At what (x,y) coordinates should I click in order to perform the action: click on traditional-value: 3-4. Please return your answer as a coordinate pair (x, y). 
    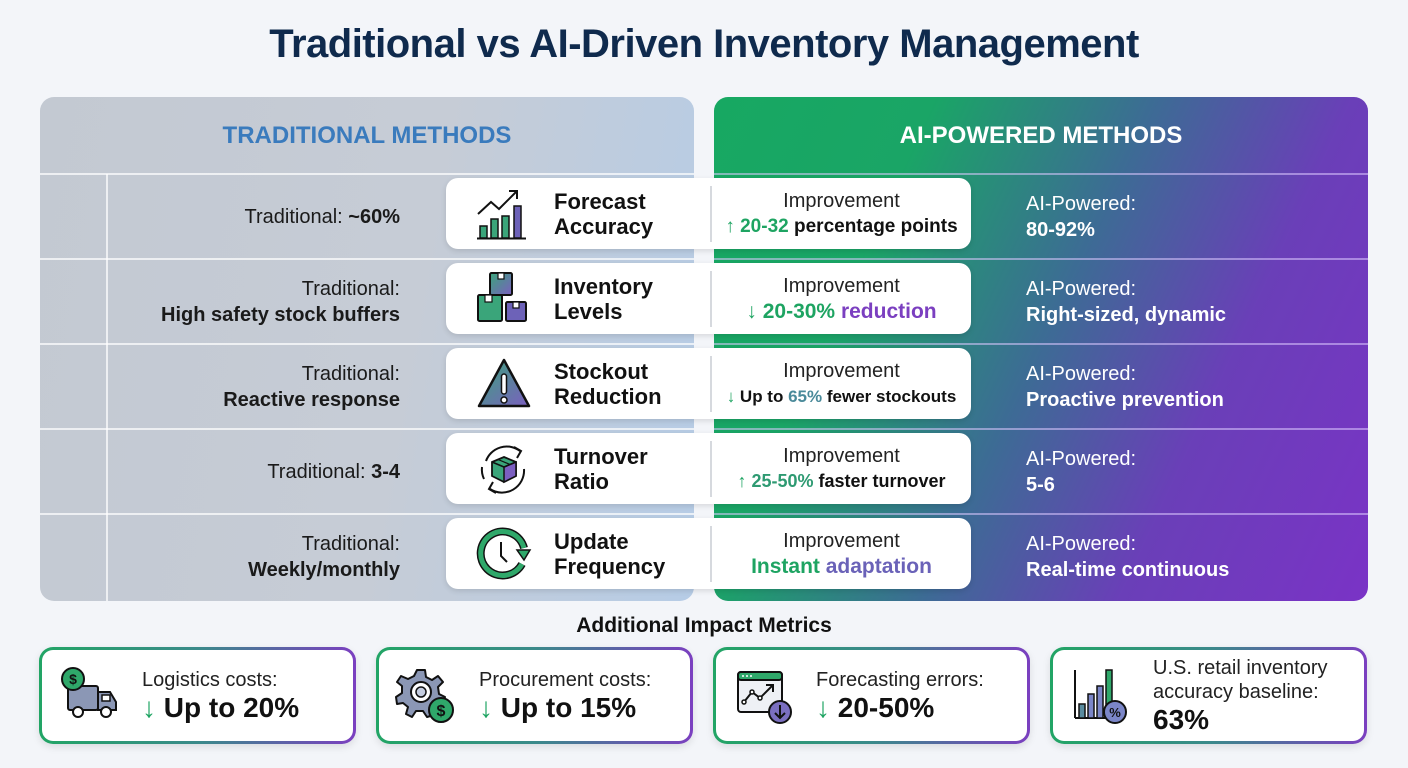
    Looking at the image, I should click on (385, 471).